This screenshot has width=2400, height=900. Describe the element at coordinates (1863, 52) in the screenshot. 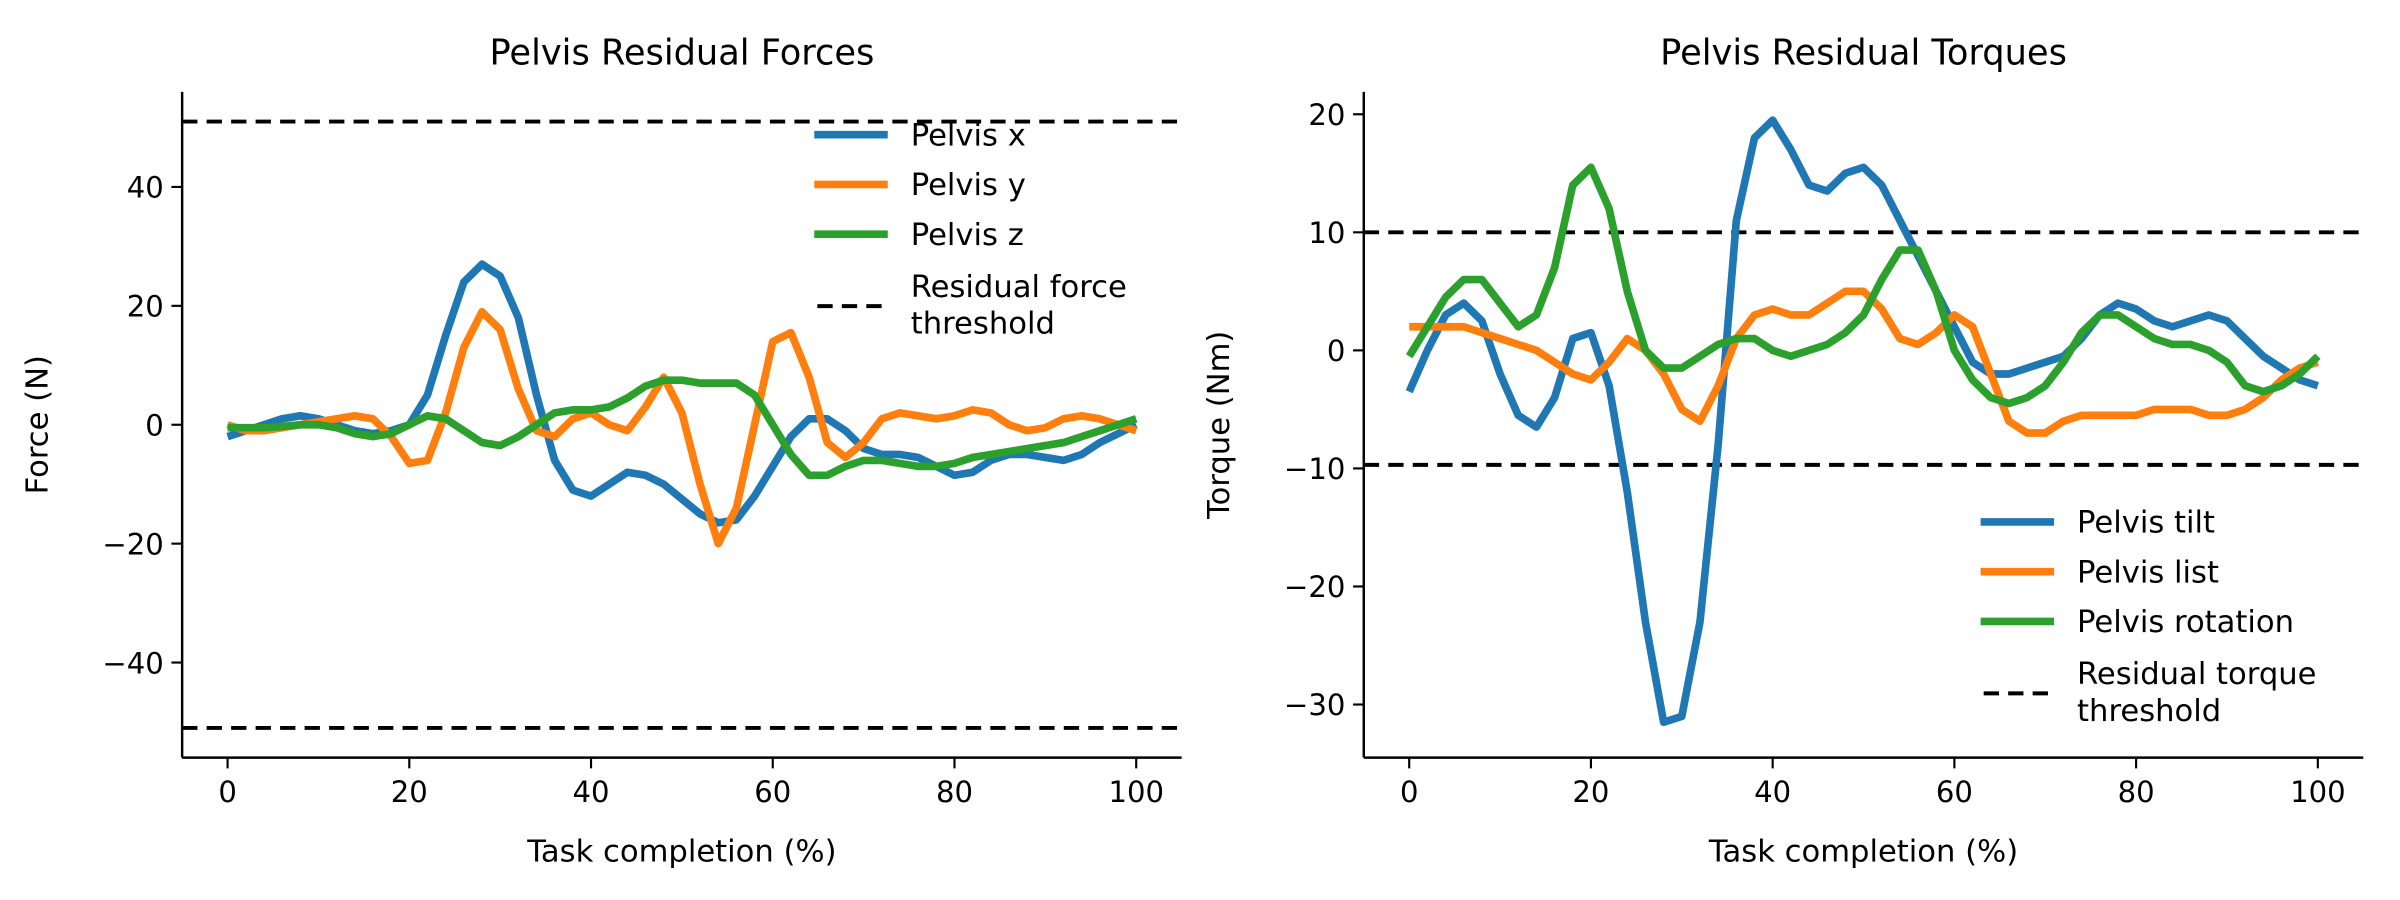

I see `chart-title: Pelvis Residual Torques` at that location.